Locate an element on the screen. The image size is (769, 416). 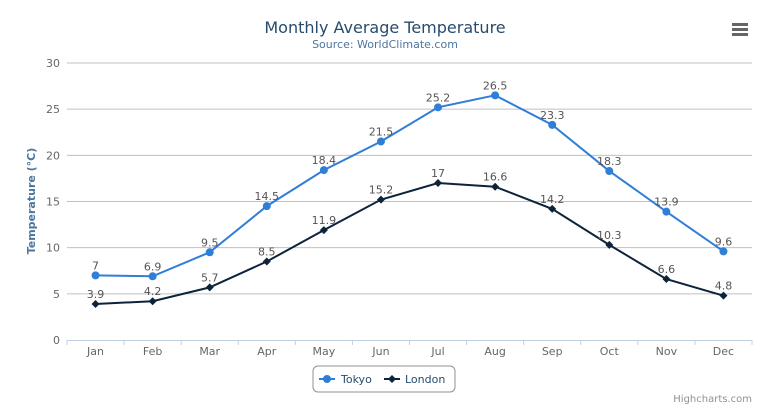
data-label: 15.2 is located at coordinates (381, 190).